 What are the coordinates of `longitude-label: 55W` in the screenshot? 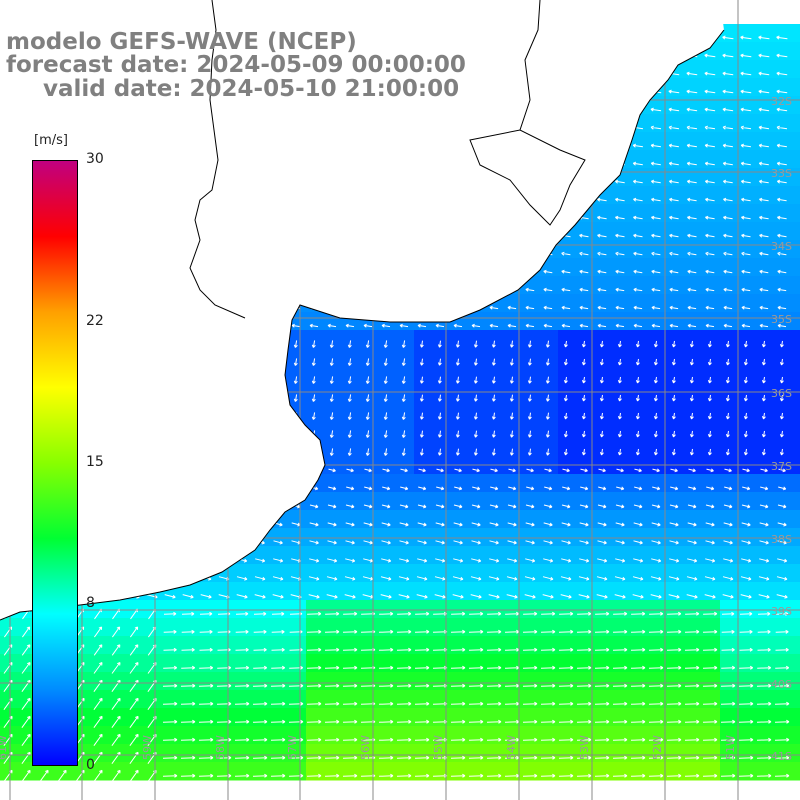 It's located at (438, 747).